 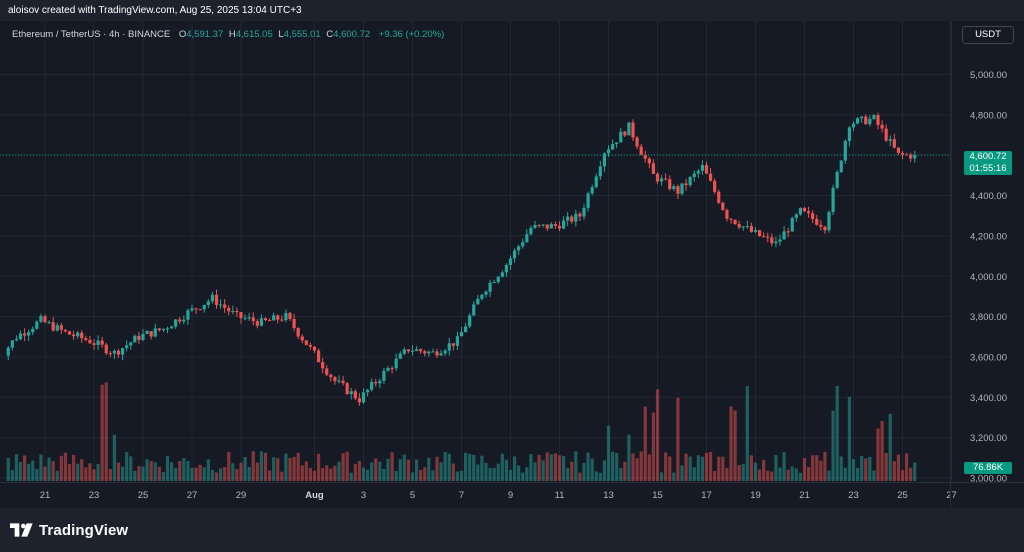 What do you see at coordinates (988, 277) in the screenshot?
I see `price-axis-label: 4,000.00` at bounding box center [988, 277].